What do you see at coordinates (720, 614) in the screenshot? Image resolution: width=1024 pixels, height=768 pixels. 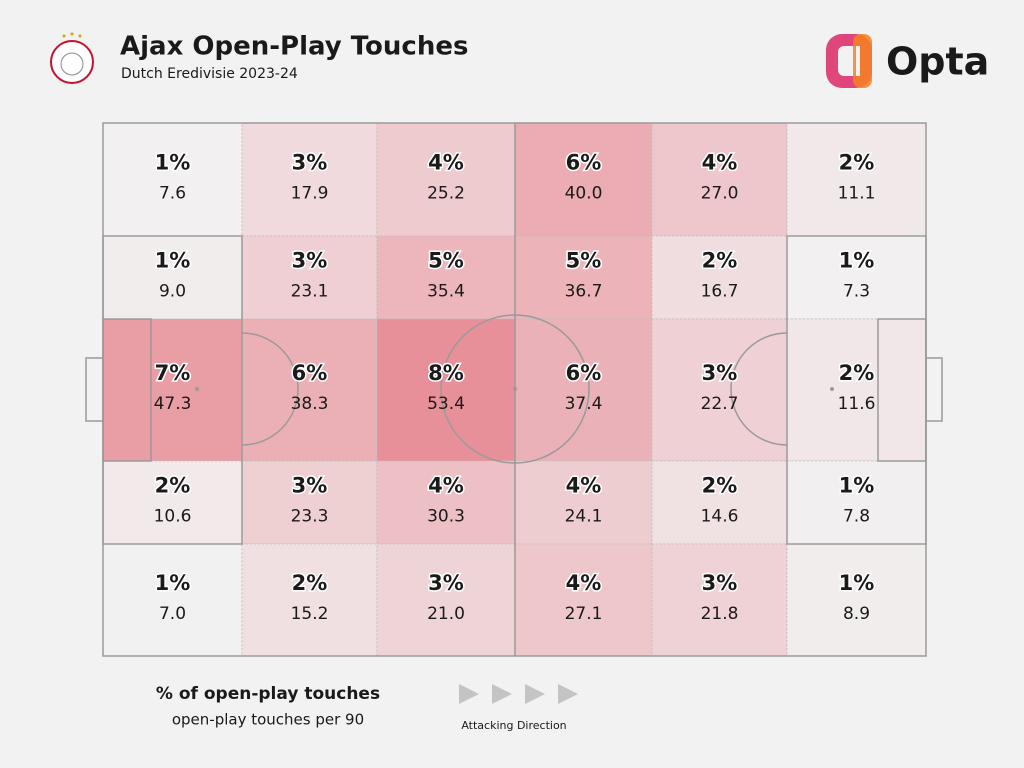 I see `value-label: 21.8` at bounding box center [720, 614].